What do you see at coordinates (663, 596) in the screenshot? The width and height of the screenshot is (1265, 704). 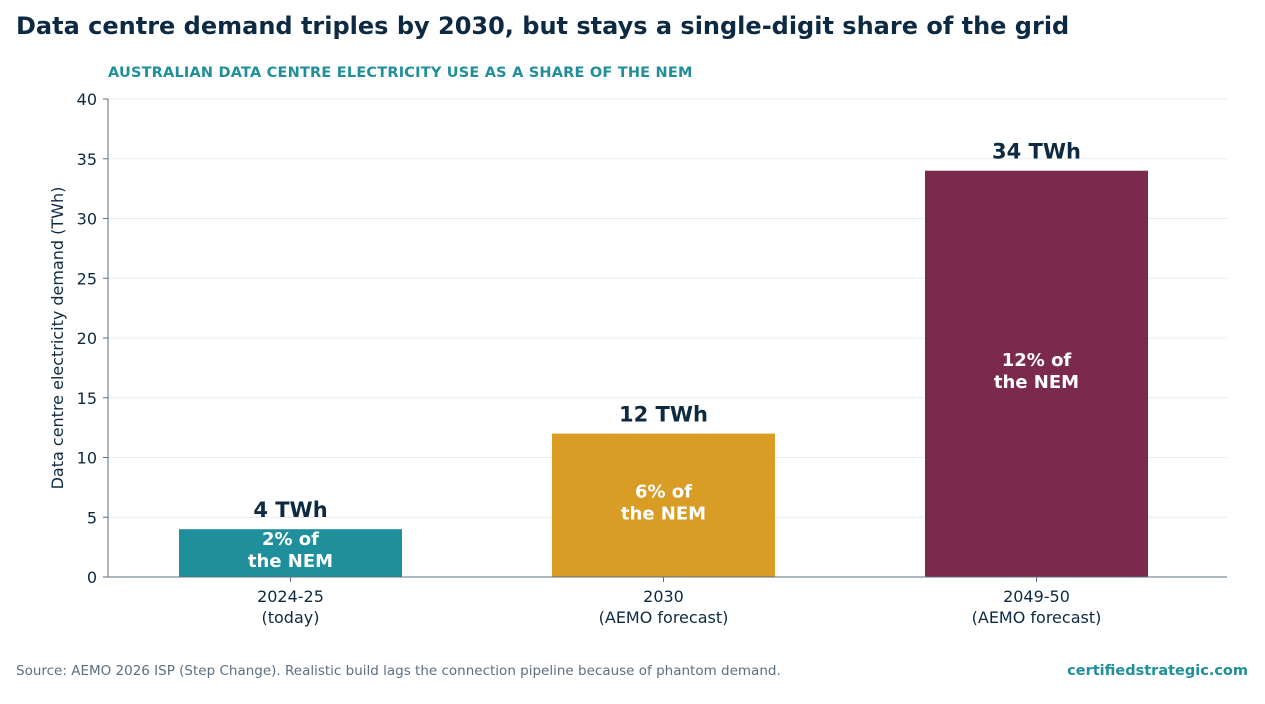 I see `x-tick-label: 2030` at bounding box center [663, 596].